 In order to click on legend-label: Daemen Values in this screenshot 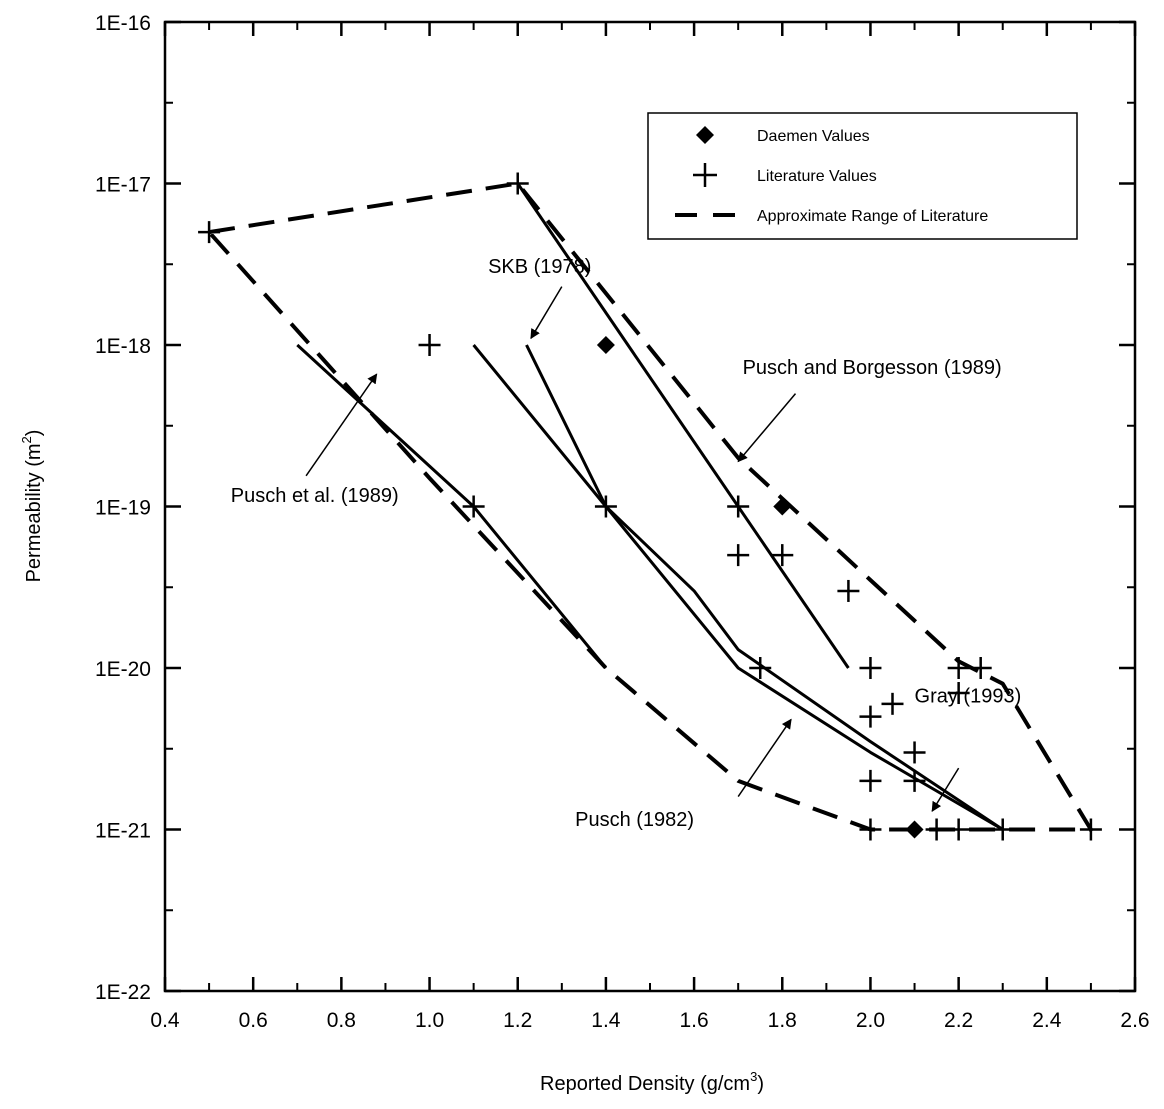, I will do `click(813, 136)`.